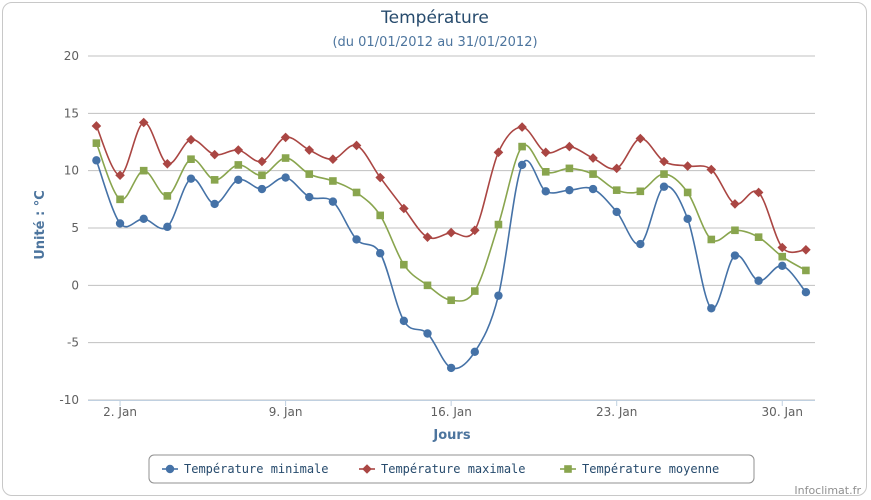  Describe the element at coordinates (451, 409) in the screenshot. I see `x-axis: 2. Jan 9. Jan 16. Jan 23. Jan 30. Jan` at that location.